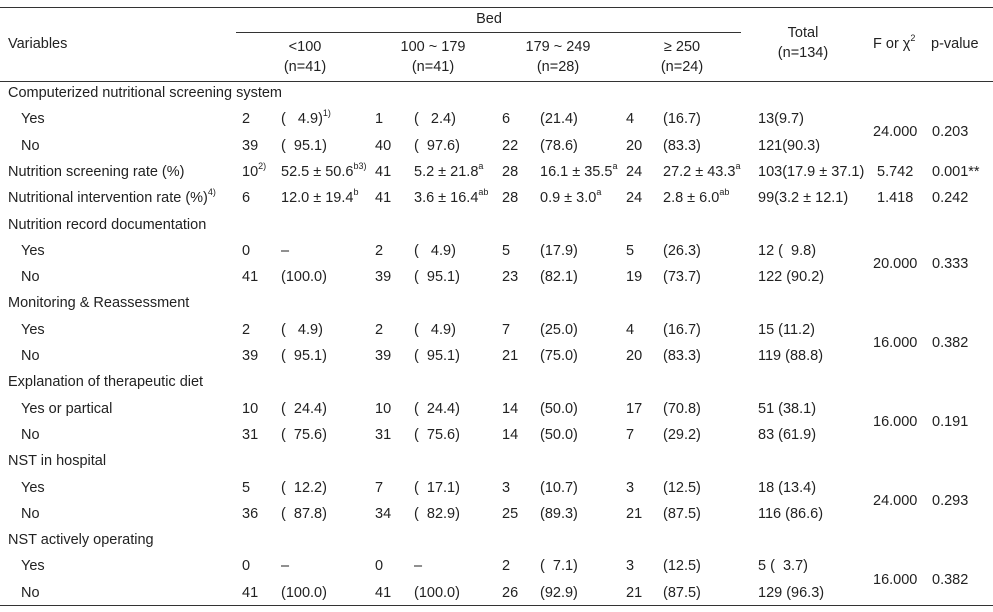 This screenshot has width=993, height=612. I want to click on total-value: 129 (96.3), so click(791, 592).